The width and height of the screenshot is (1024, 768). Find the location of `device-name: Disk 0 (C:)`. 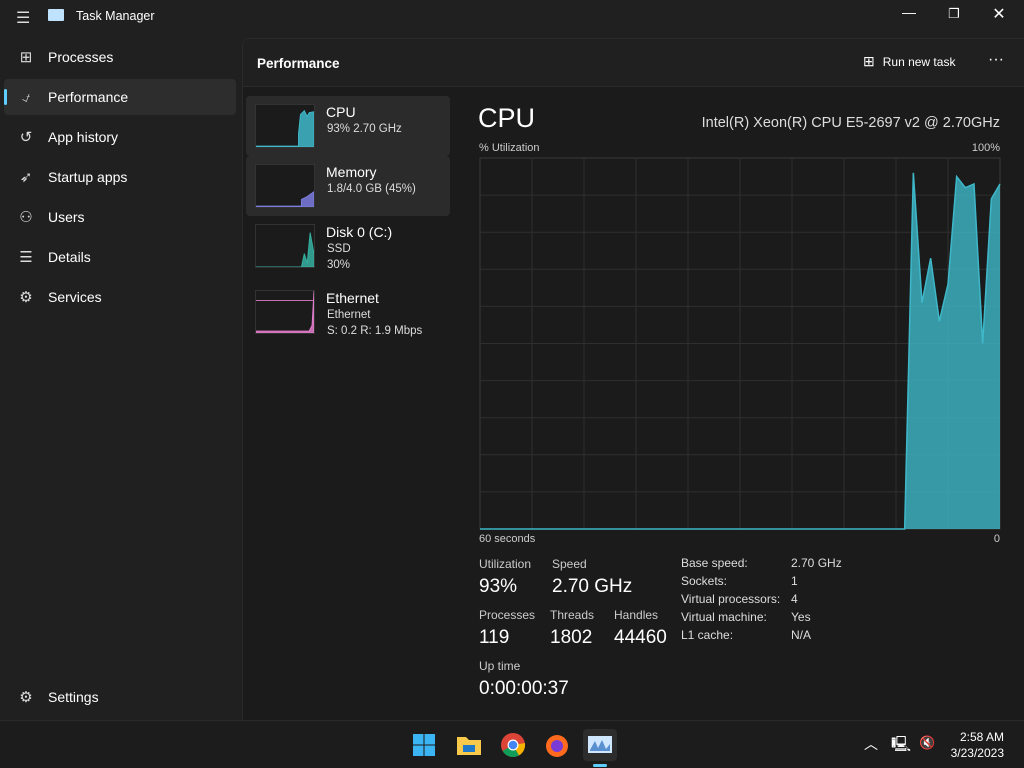

device-name: Disk 0 (C:) is located at coordinates (359, 232).